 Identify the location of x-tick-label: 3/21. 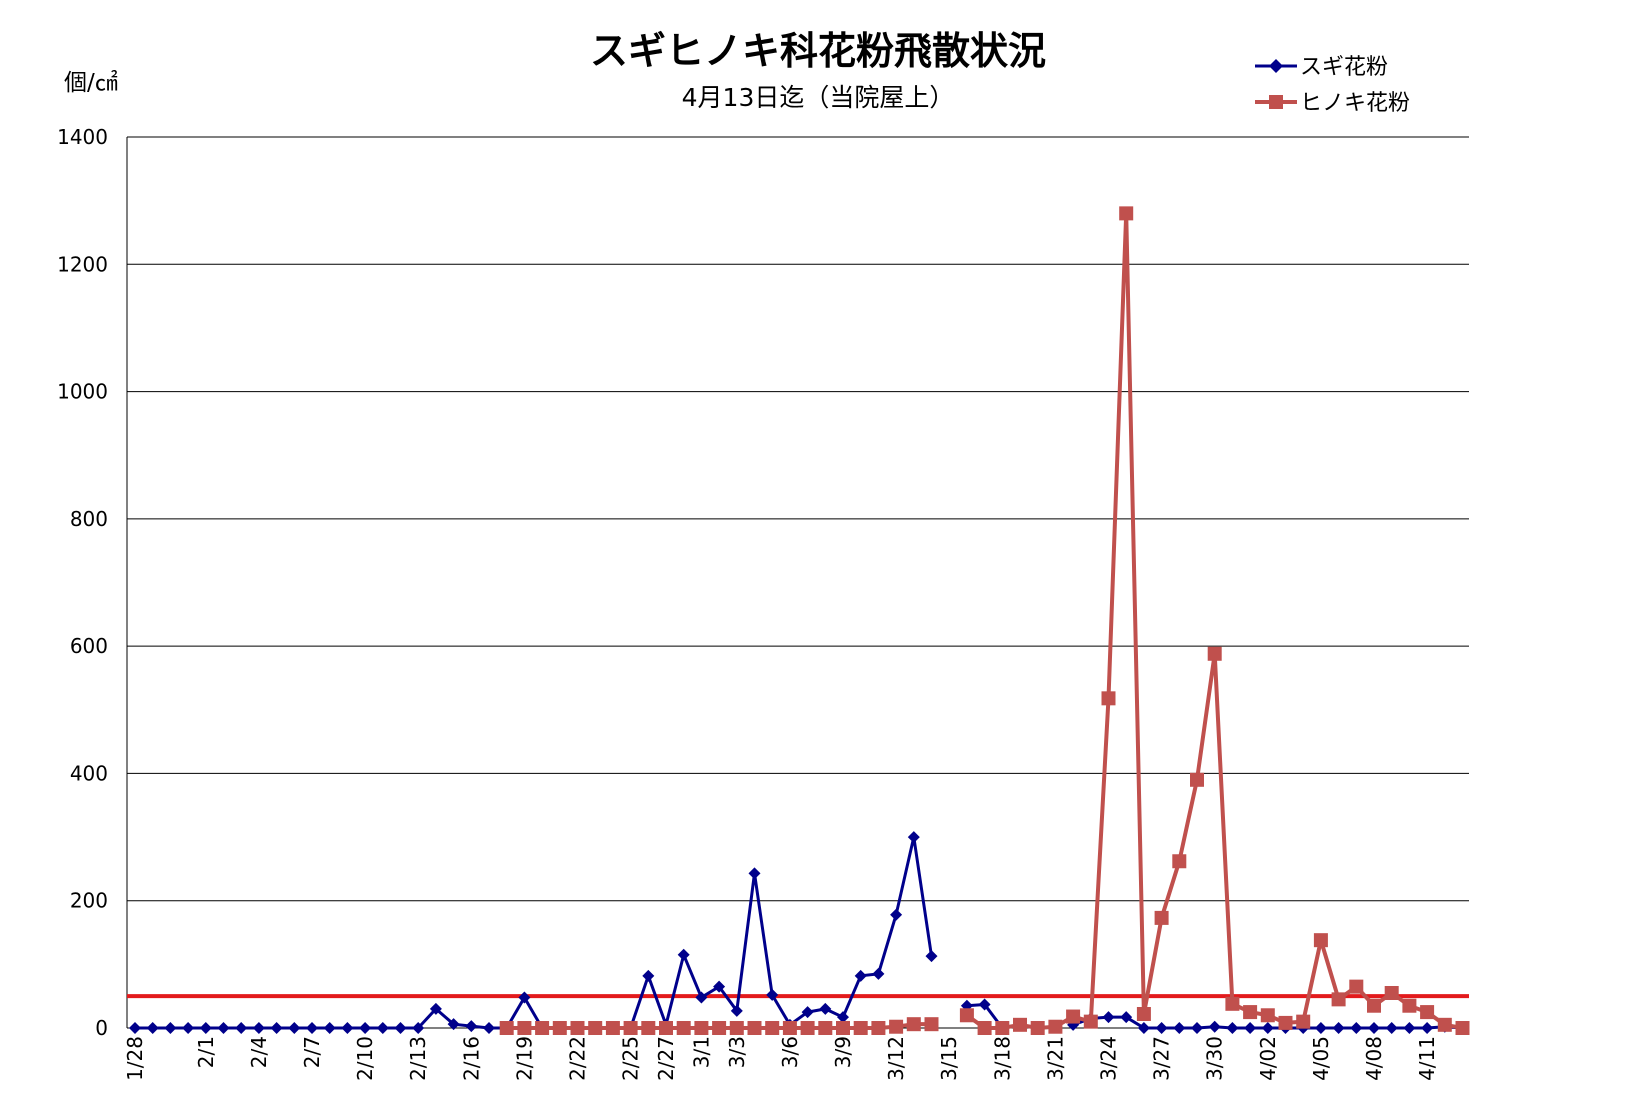
(1055, 1058).